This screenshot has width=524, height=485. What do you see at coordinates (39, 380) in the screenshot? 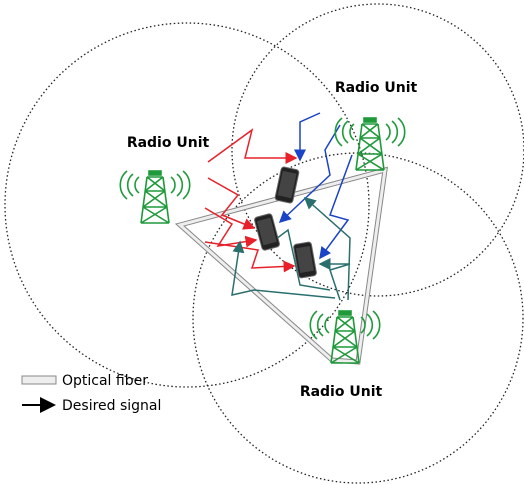
I see `fiber-swatch` at bounding box center [39, 380].